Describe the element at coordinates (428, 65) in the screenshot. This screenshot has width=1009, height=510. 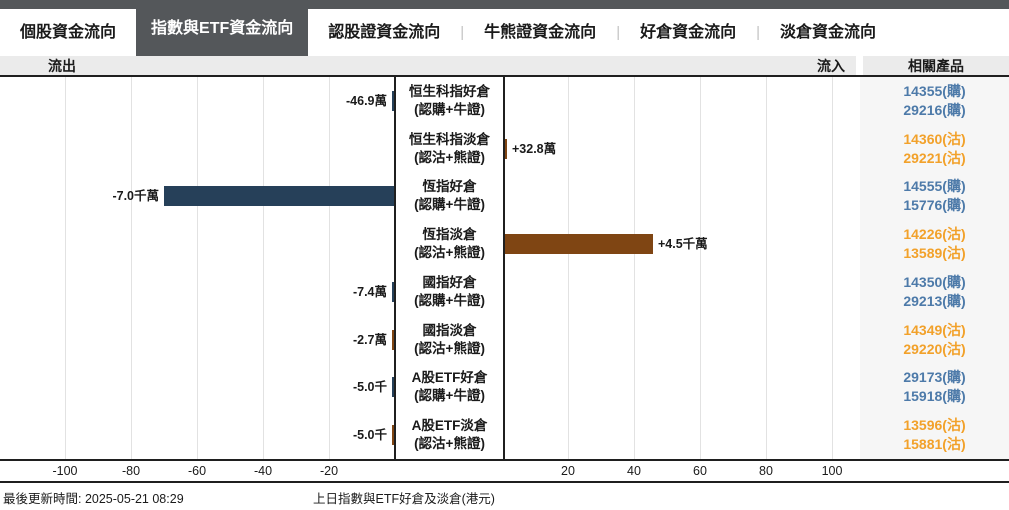
I see `flow-direction-labels: 流出 流入` at that location.